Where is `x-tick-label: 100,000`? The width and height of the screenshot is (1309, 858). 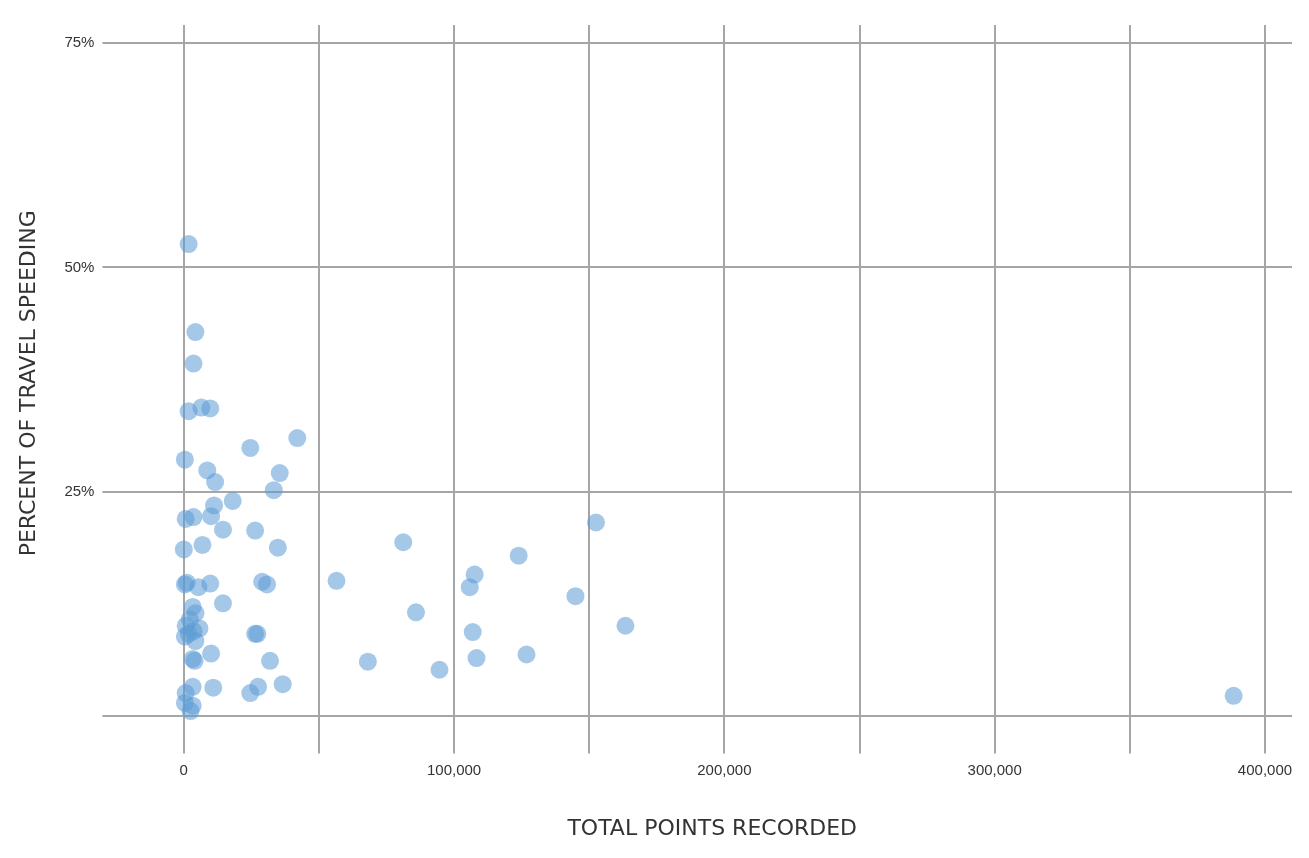 x-tick-label: 100,000 is located at coordinates (454, 769).